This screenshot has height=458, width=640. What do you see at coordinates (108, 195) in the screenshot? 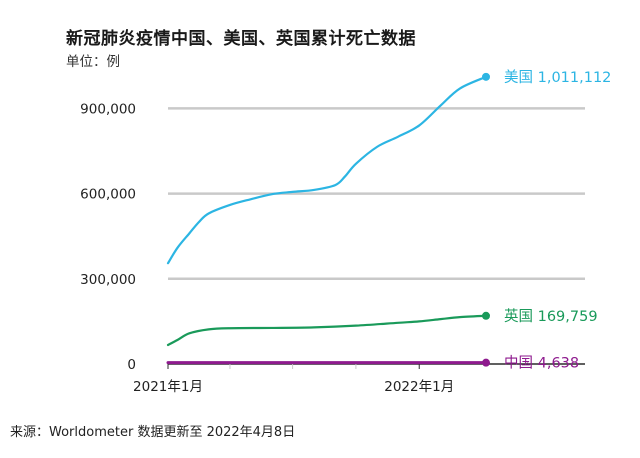
I see `y-tick-label: 600,000` at bounding box center [108, 195].